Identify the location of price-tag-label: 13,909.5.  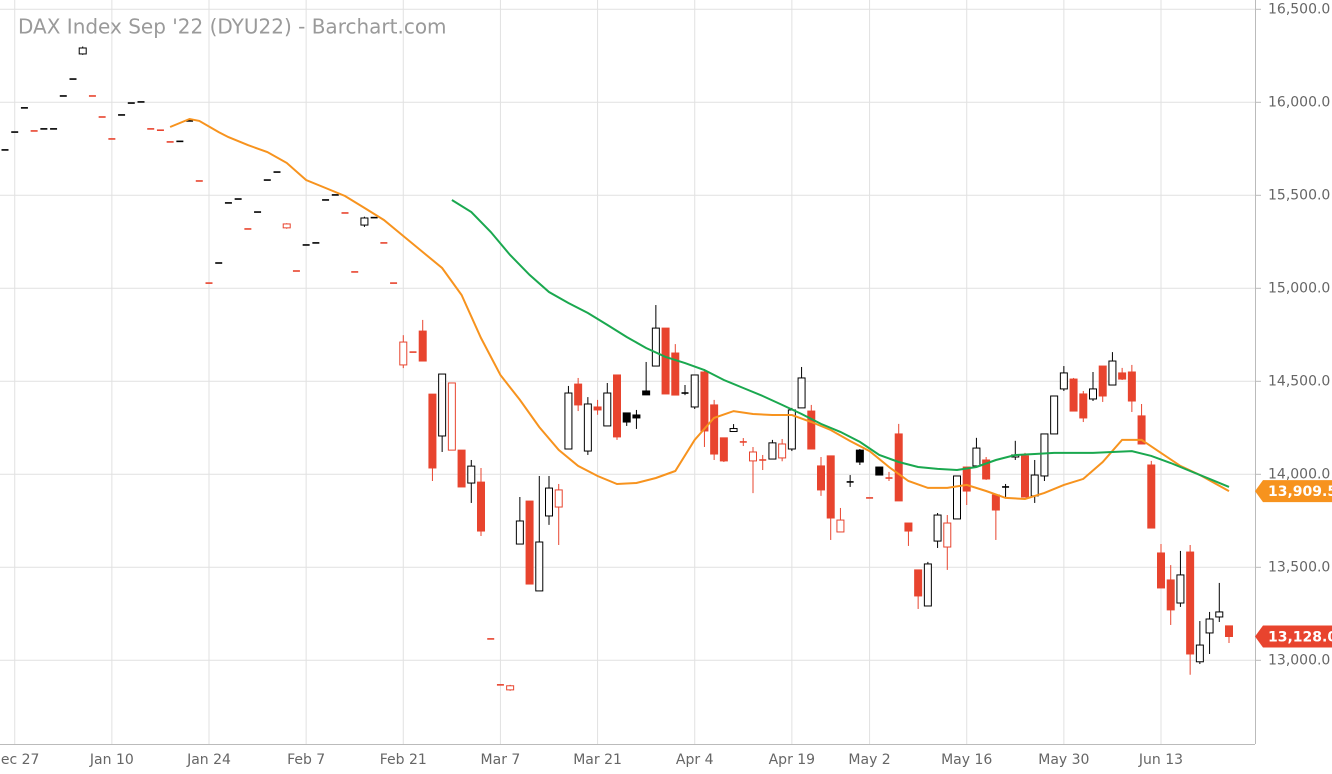
(1300, 492).